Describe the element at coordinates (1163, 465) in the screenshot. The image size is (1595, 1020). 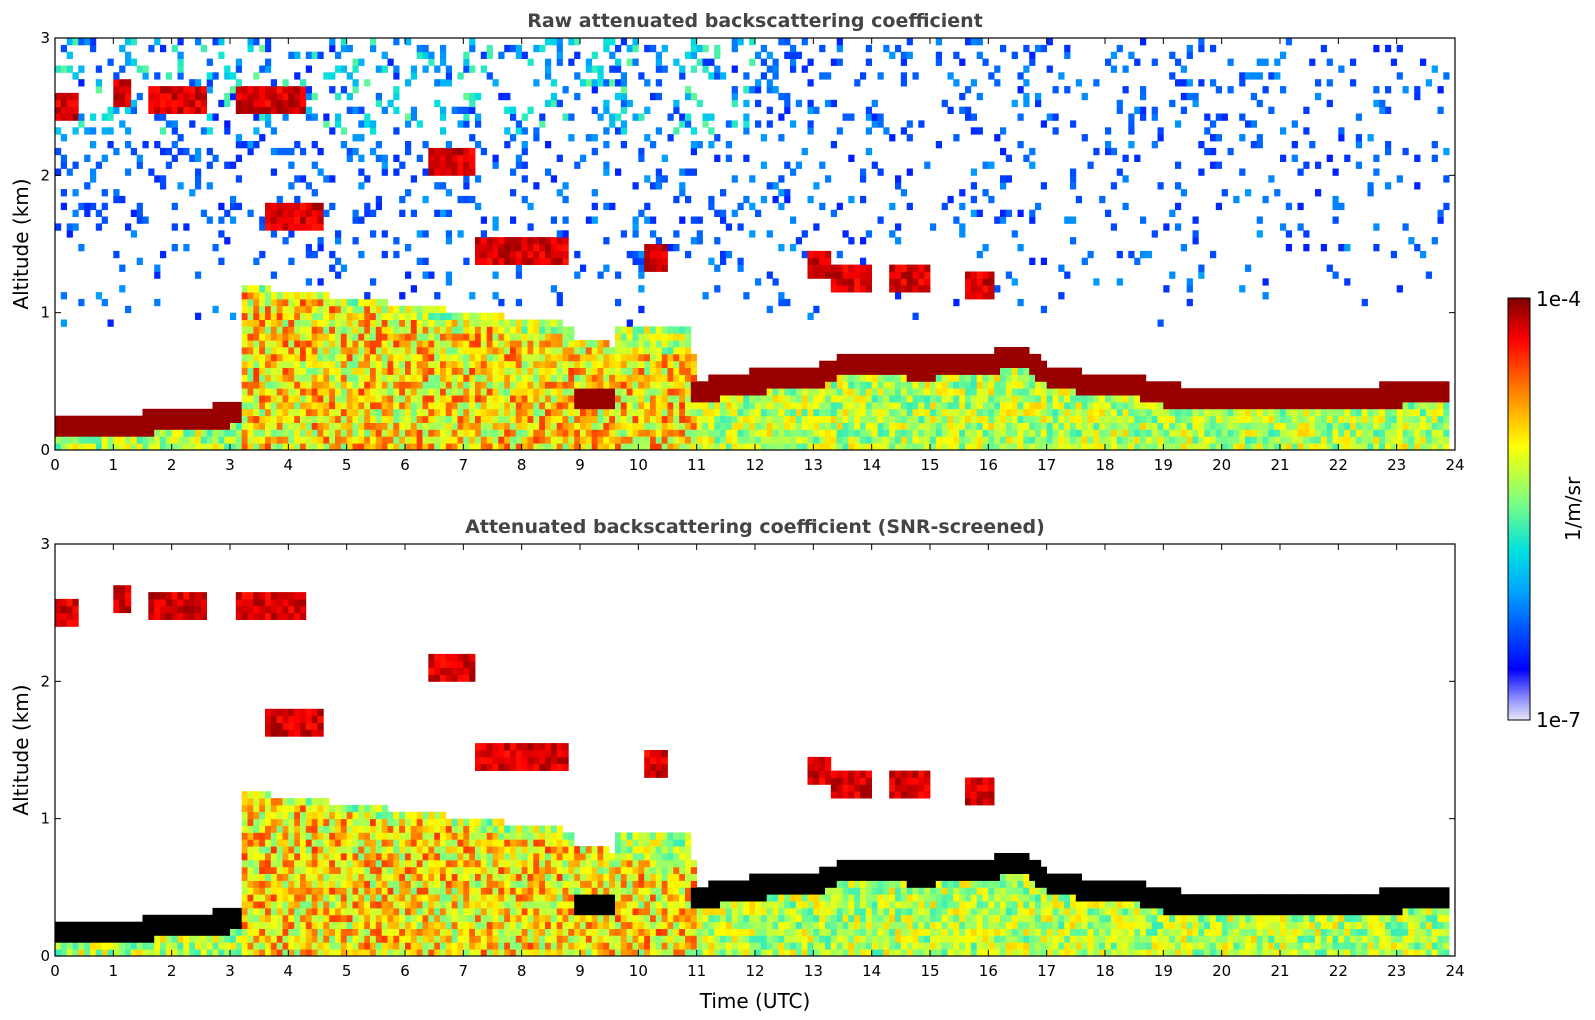
I see `x-tick-label: 19` at that location.